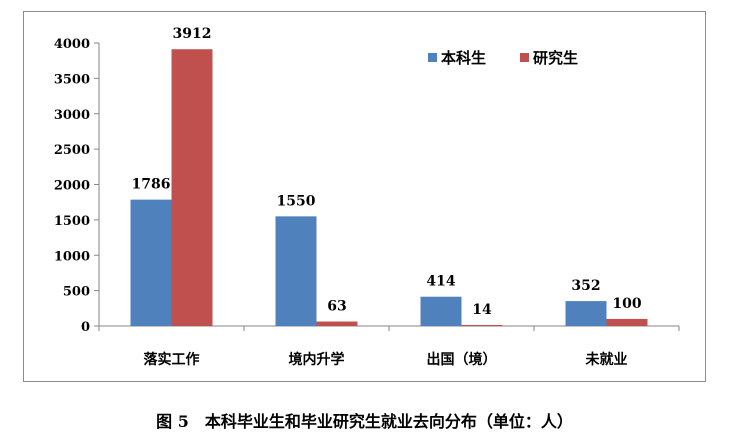  What do you see at coordinates (72, 79) in the screenshot?
I see `y-tick-label: 3500` at bounding box center [72, 79].